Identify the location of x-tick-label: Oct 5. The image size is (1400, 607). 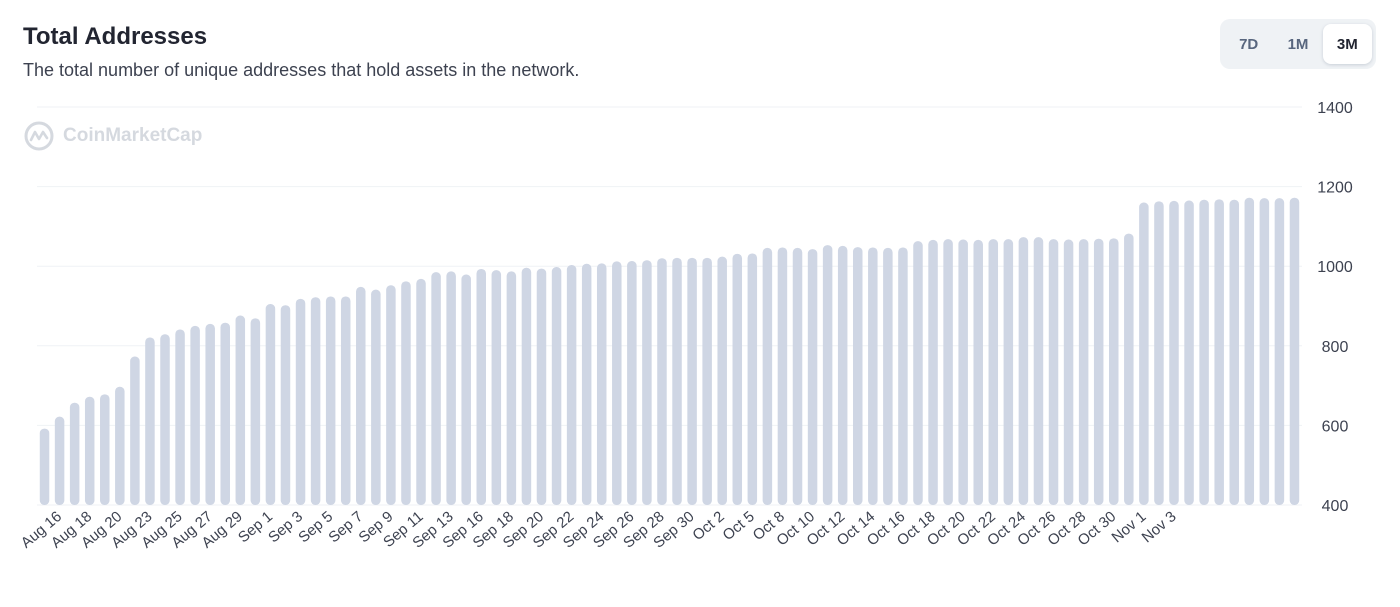
(739, 526).